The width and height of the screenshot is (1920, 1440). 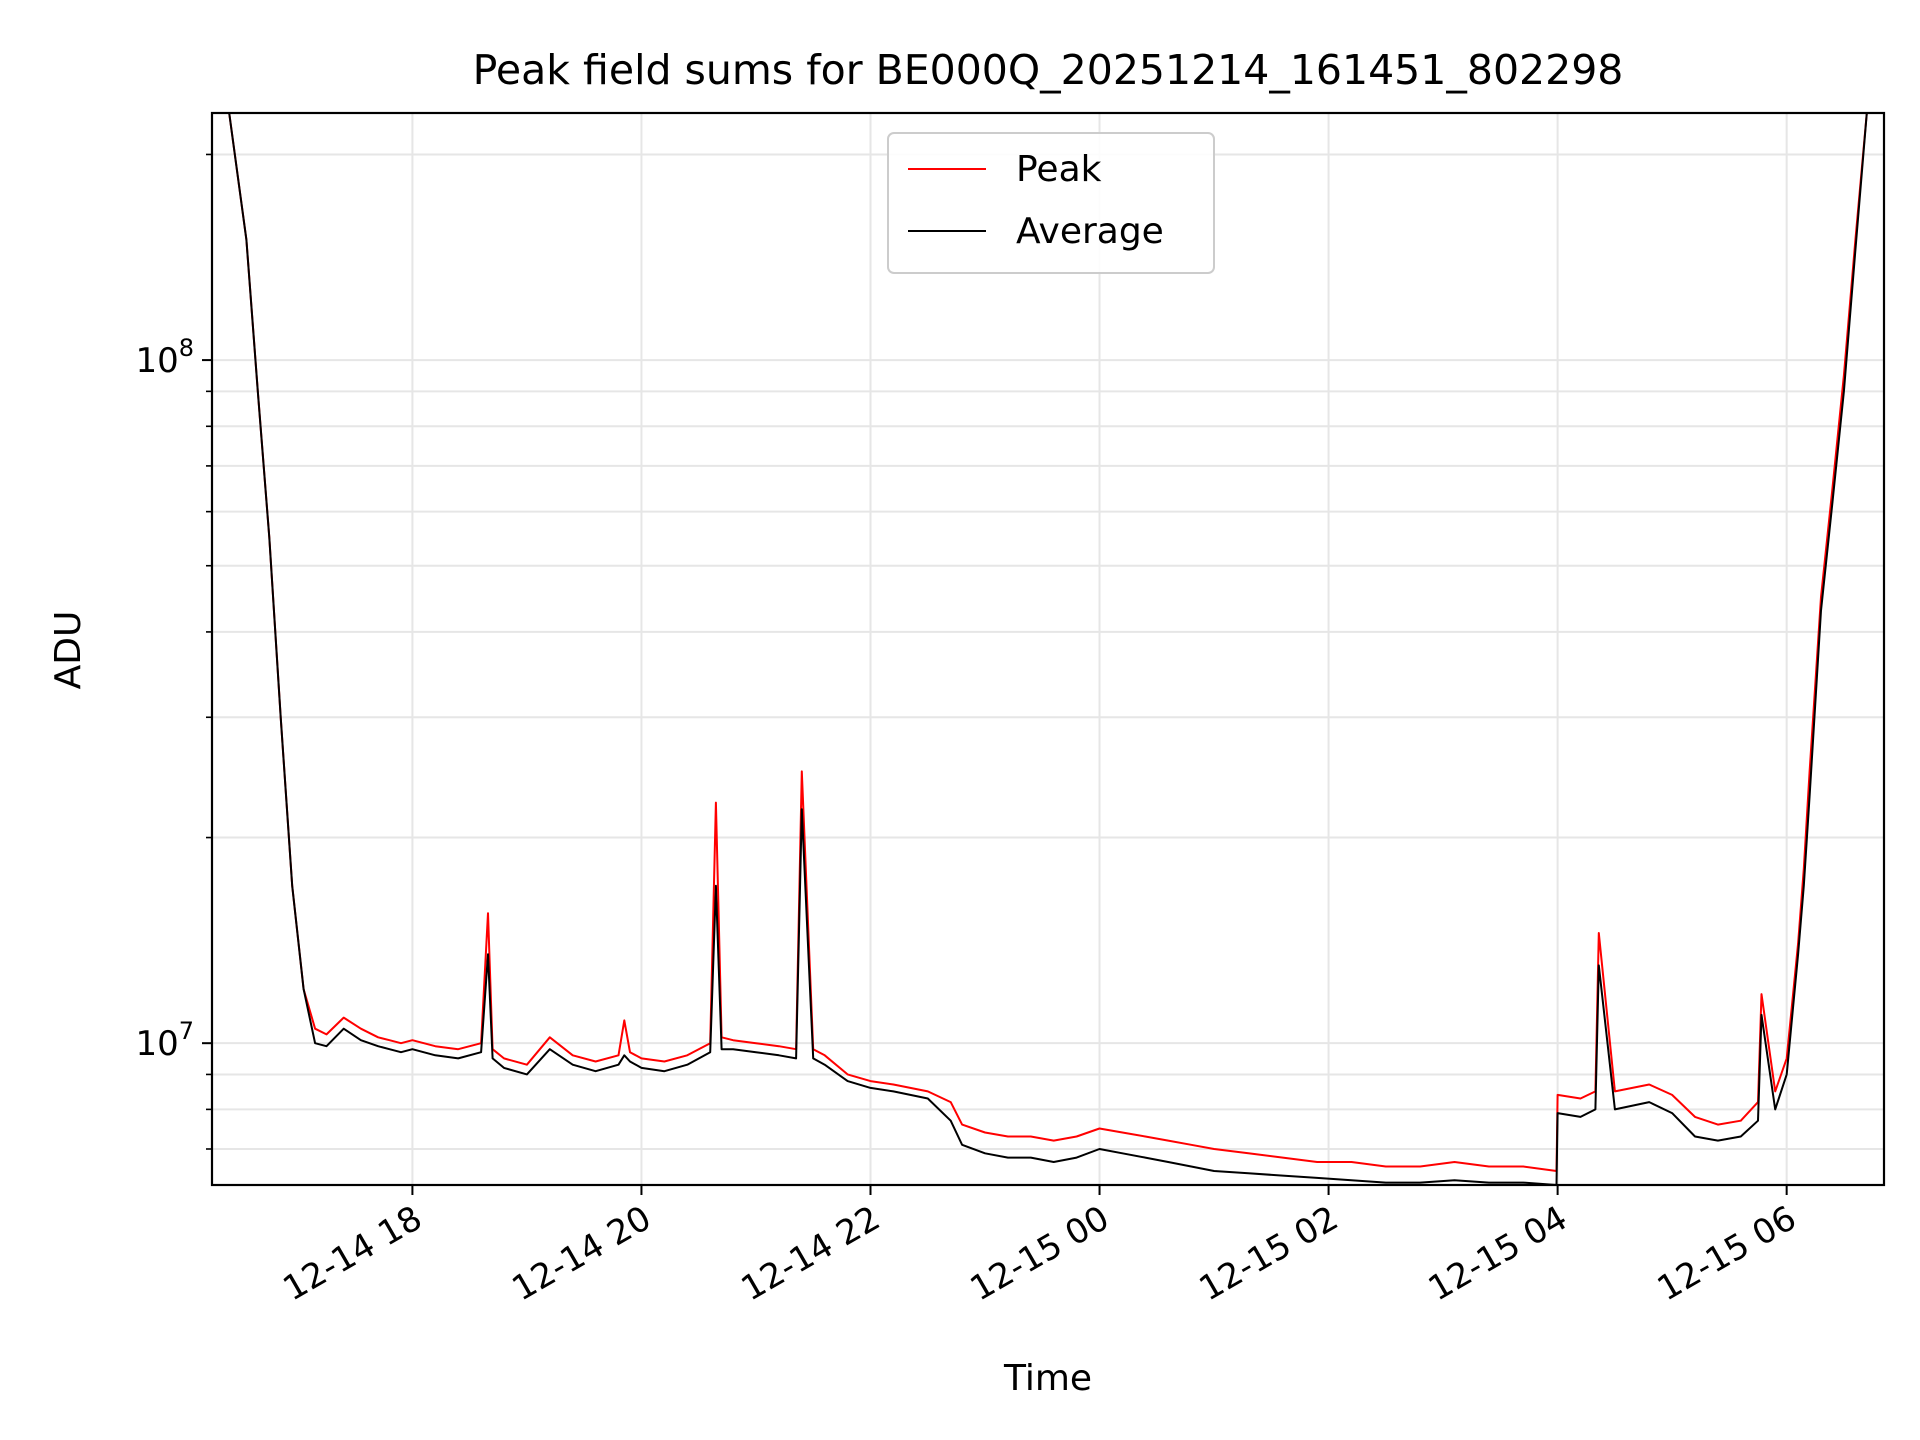 I want to click on x-tick-label: 12-14 20, so click(x=582, y=1253).